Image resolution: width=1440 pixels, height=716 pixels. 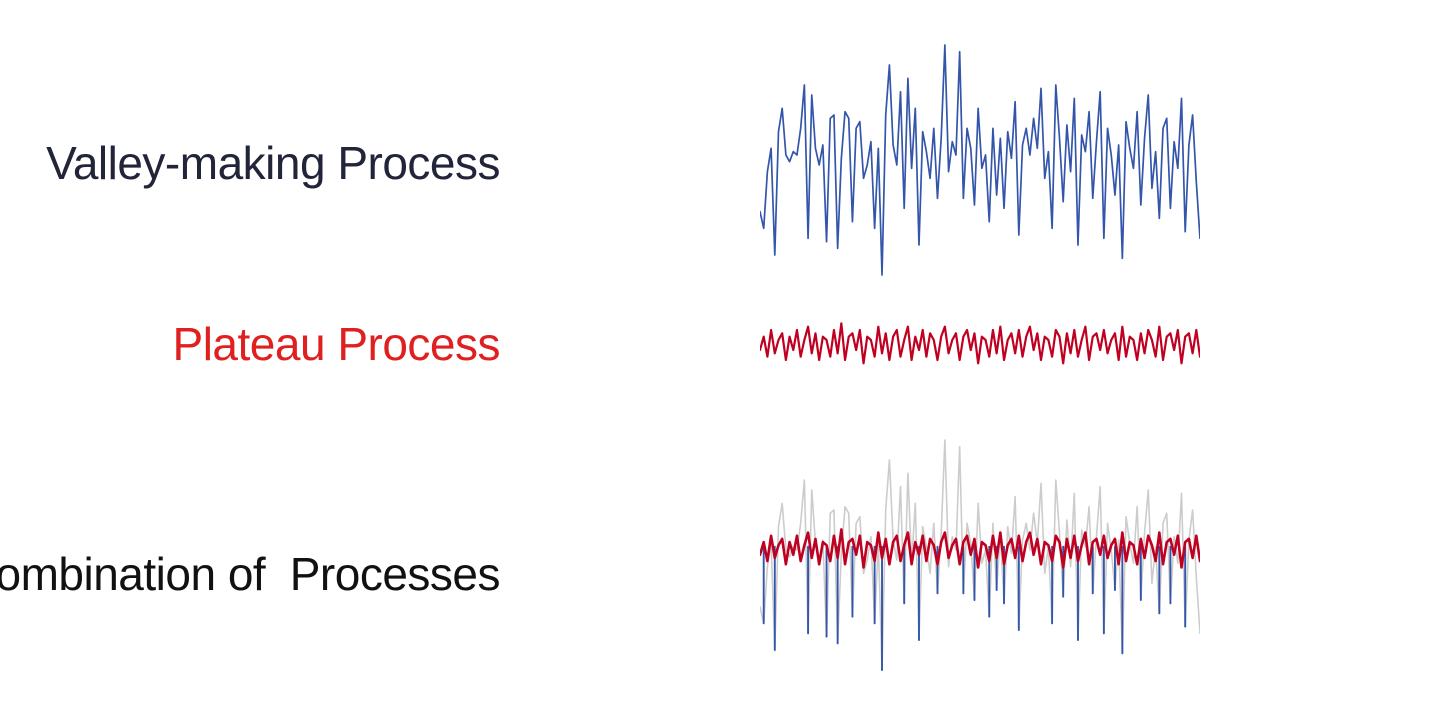 What do you see at coordinates (336, 344) in the screenshot?
I see `plateau-process-label: Plateau Process` at bounding box center [336, 344].